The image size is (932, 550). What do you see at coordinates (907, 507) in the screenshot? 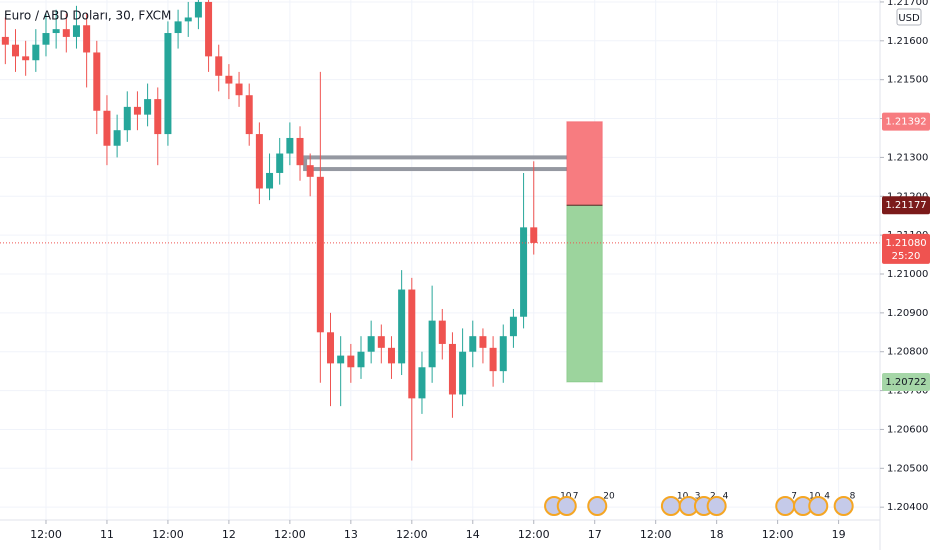
I see `y-tick-label: 1.20400` at bounding box center [907, 507].